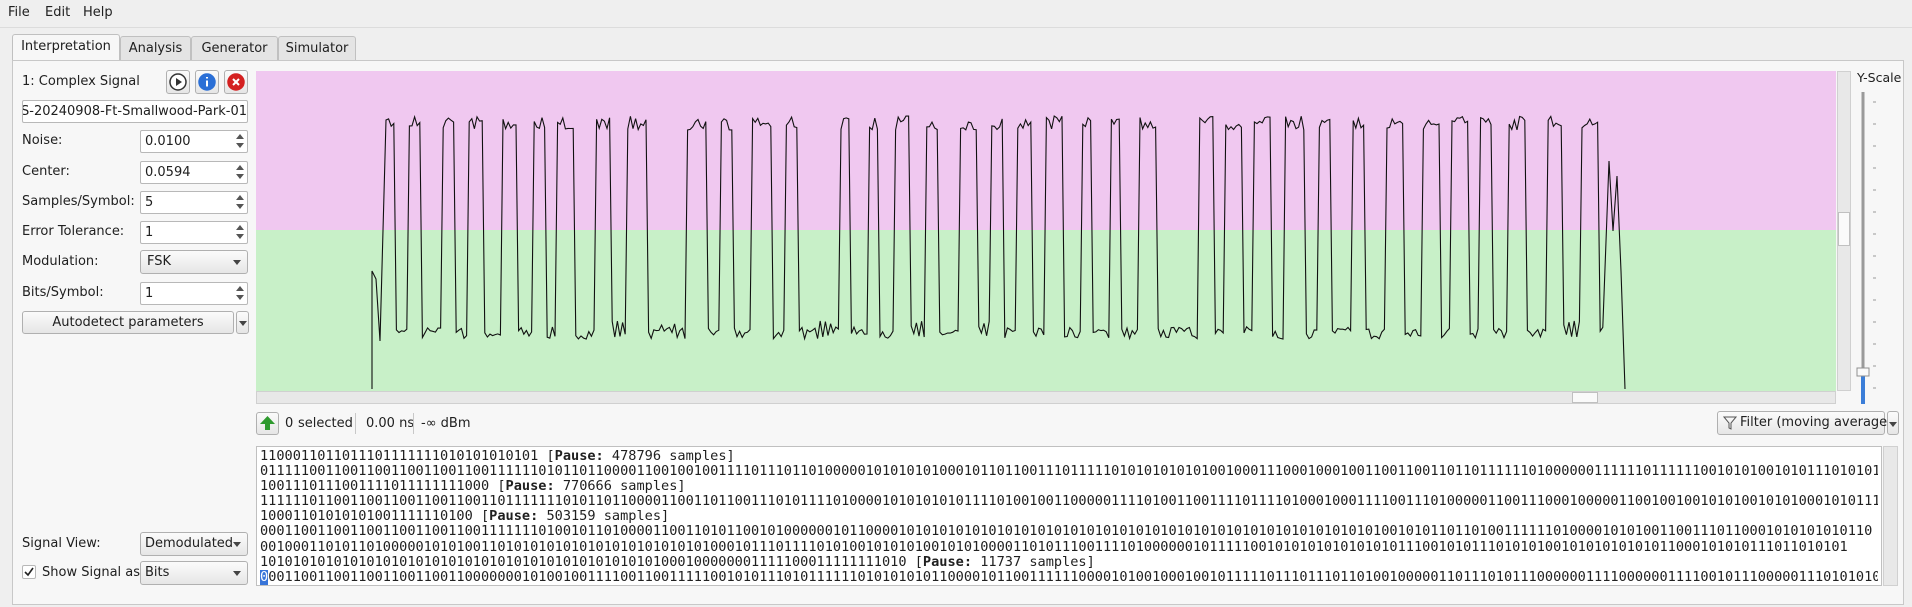 The width and height of the screenshot is (1912, 607). I want to click on view-combo: Demodulated, so click(194, 544).